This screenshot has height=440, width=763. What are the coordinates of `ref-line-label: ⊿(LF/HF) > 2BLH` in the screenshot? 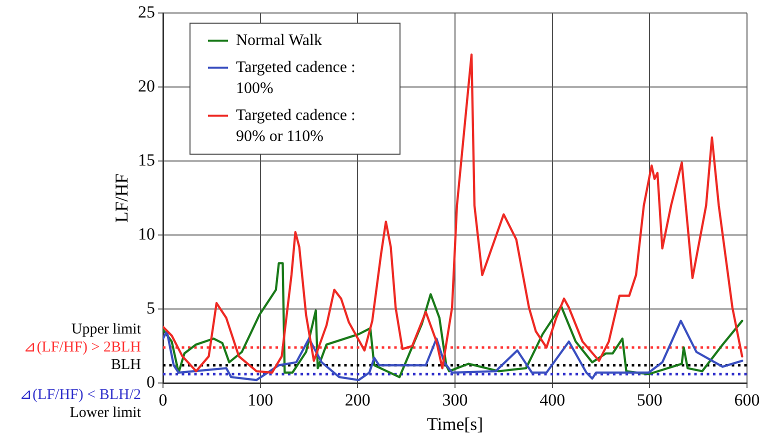 It's located at (83, 347).